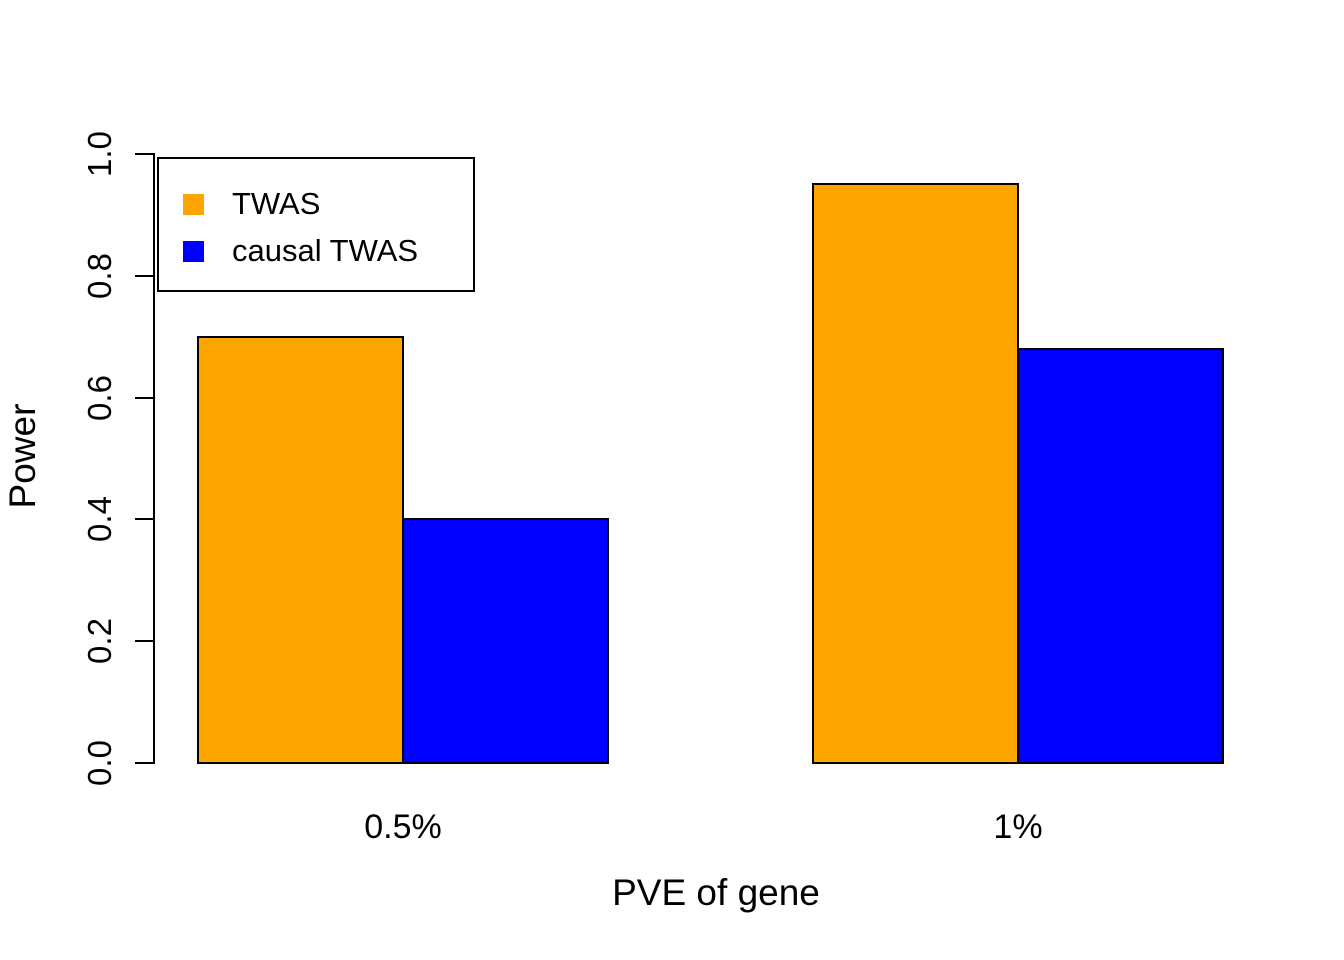 The height and width of the screenshot is (960, 1344). Describe the element at coordinates (99, 519) in the screenshot. I see `y-tick-label-0.4: 0.4` at that location.